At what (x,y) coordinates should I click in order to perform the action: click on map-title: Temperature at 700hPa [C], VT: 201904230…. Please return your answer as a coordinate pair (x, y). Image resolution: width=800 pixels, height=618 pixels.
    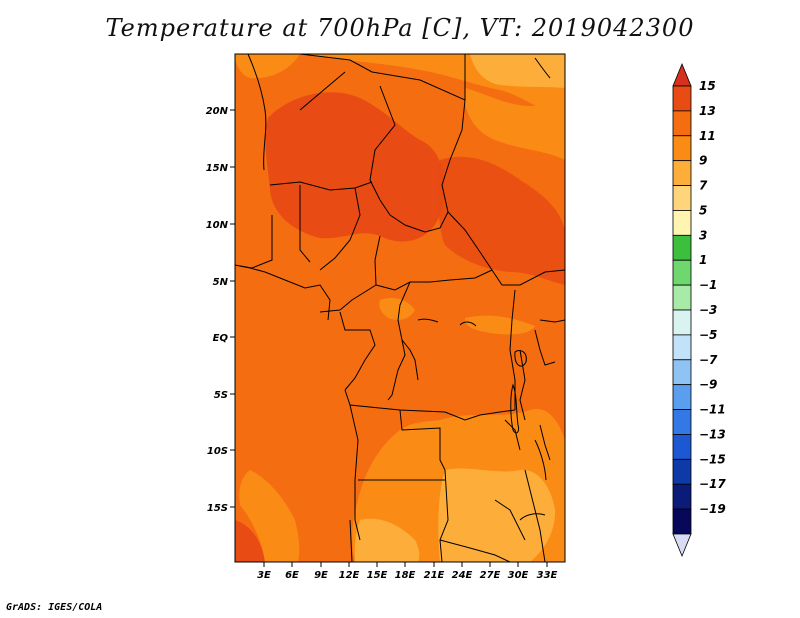
    Looking at the image, I should click on (400, 28).